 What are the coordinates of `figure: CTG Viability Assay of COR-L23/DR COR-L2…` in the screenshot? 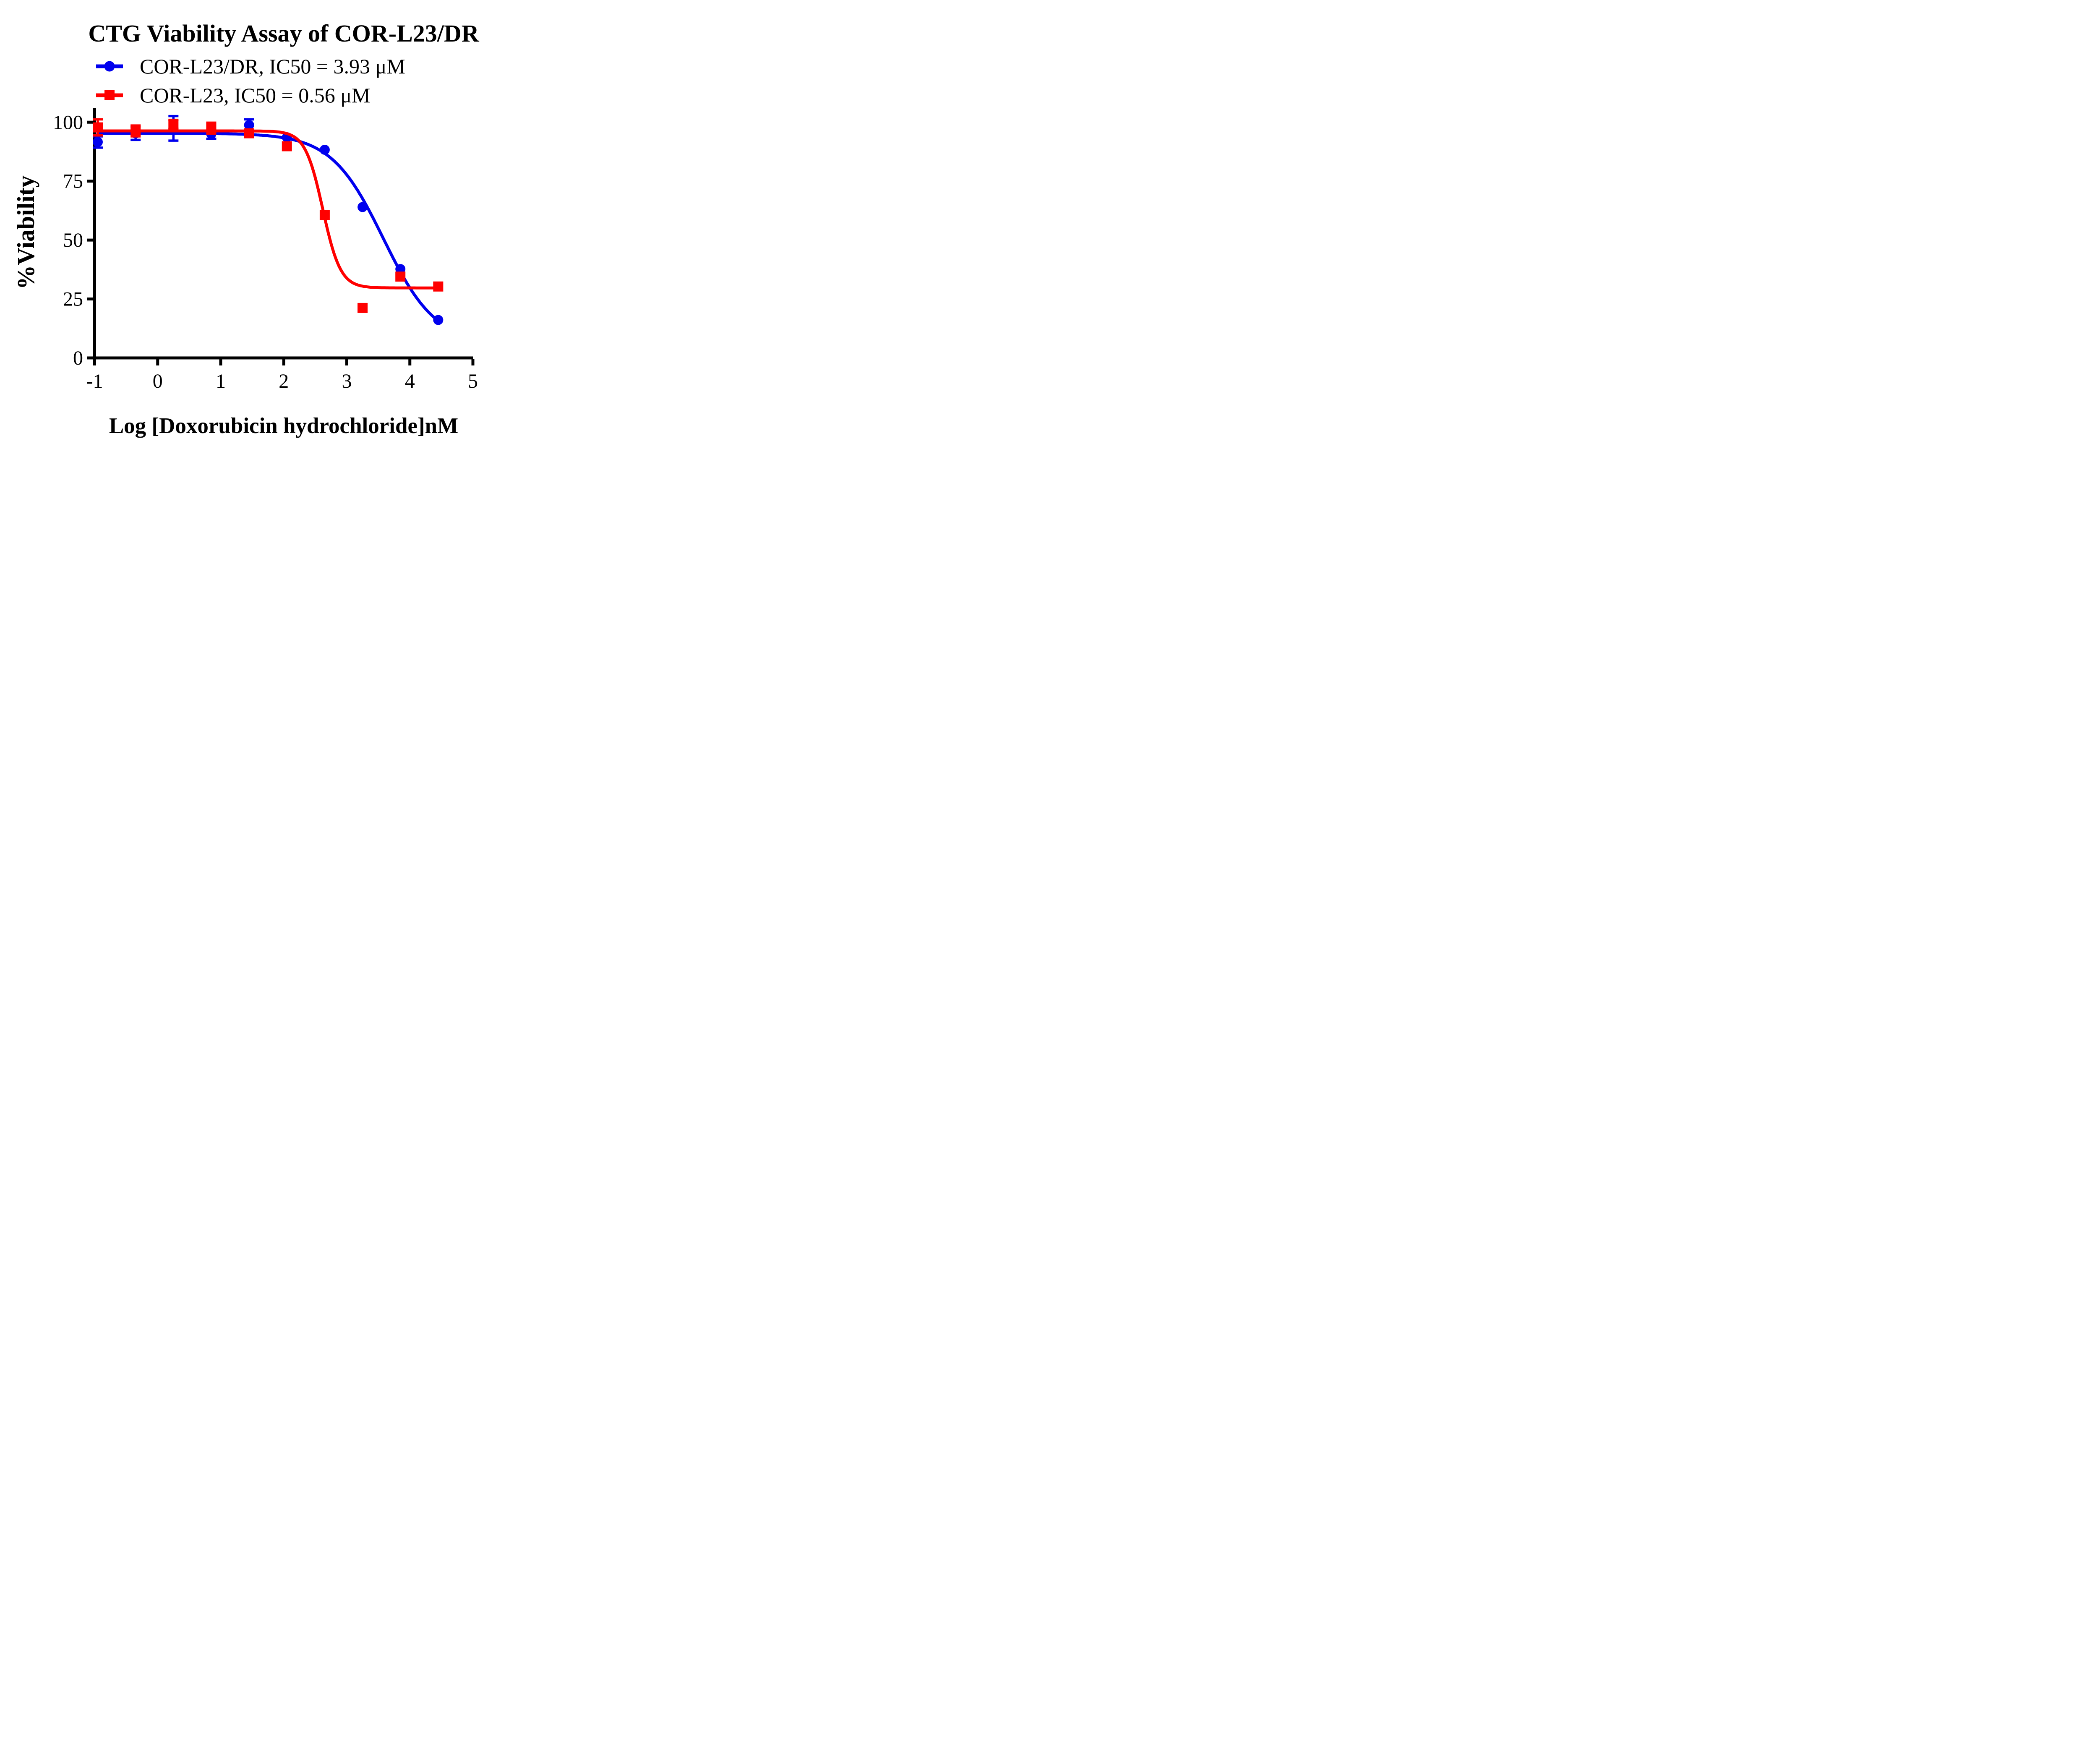 It's located at (263, 220).